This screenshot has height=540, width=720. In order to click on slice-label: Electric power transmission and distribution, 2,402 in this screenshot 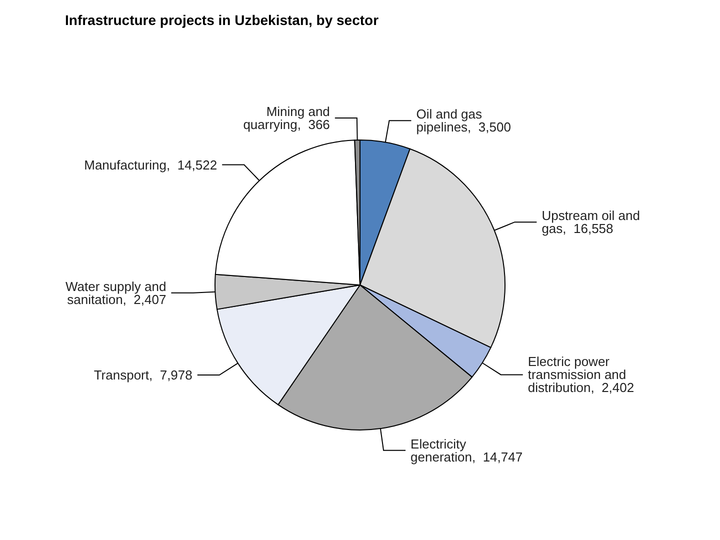, I will do `click(581, 375)`.